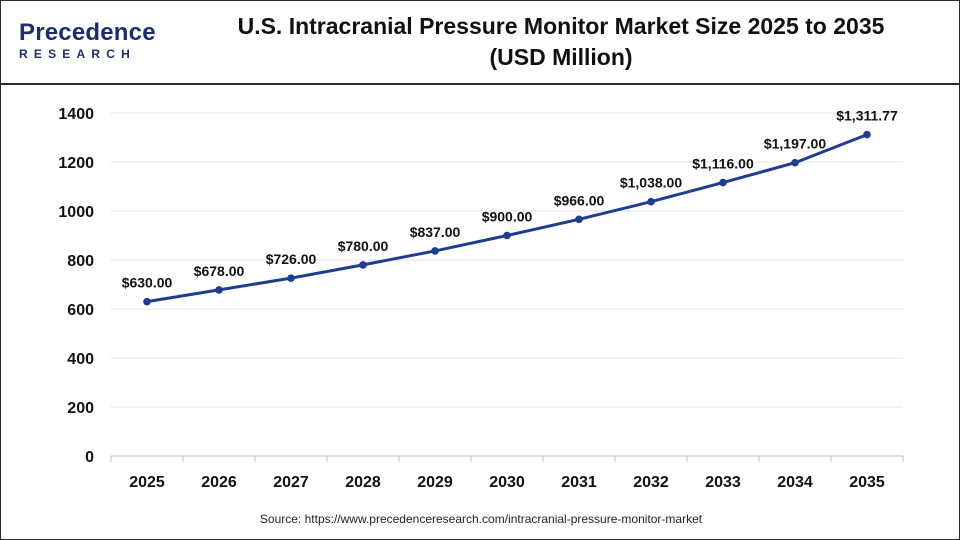 This screenshot has width=960, height=540. Describe the element at coordinates (147, 283) in the screenshot. I see `data-label: $630.00` at that location.